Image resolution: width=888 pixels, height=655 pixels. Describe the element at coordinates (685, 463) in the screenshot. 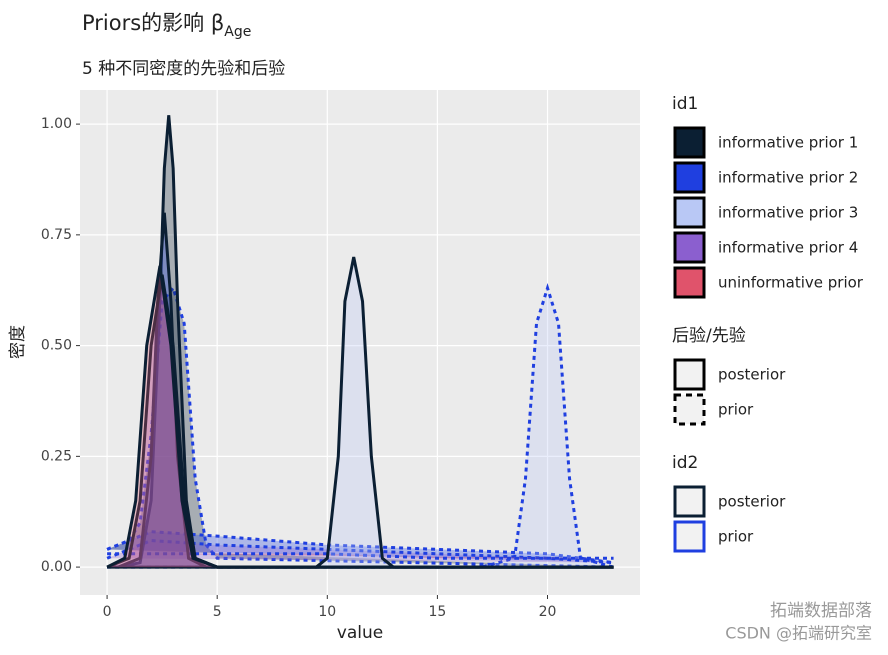

I see `legend-title: id2` at that location.